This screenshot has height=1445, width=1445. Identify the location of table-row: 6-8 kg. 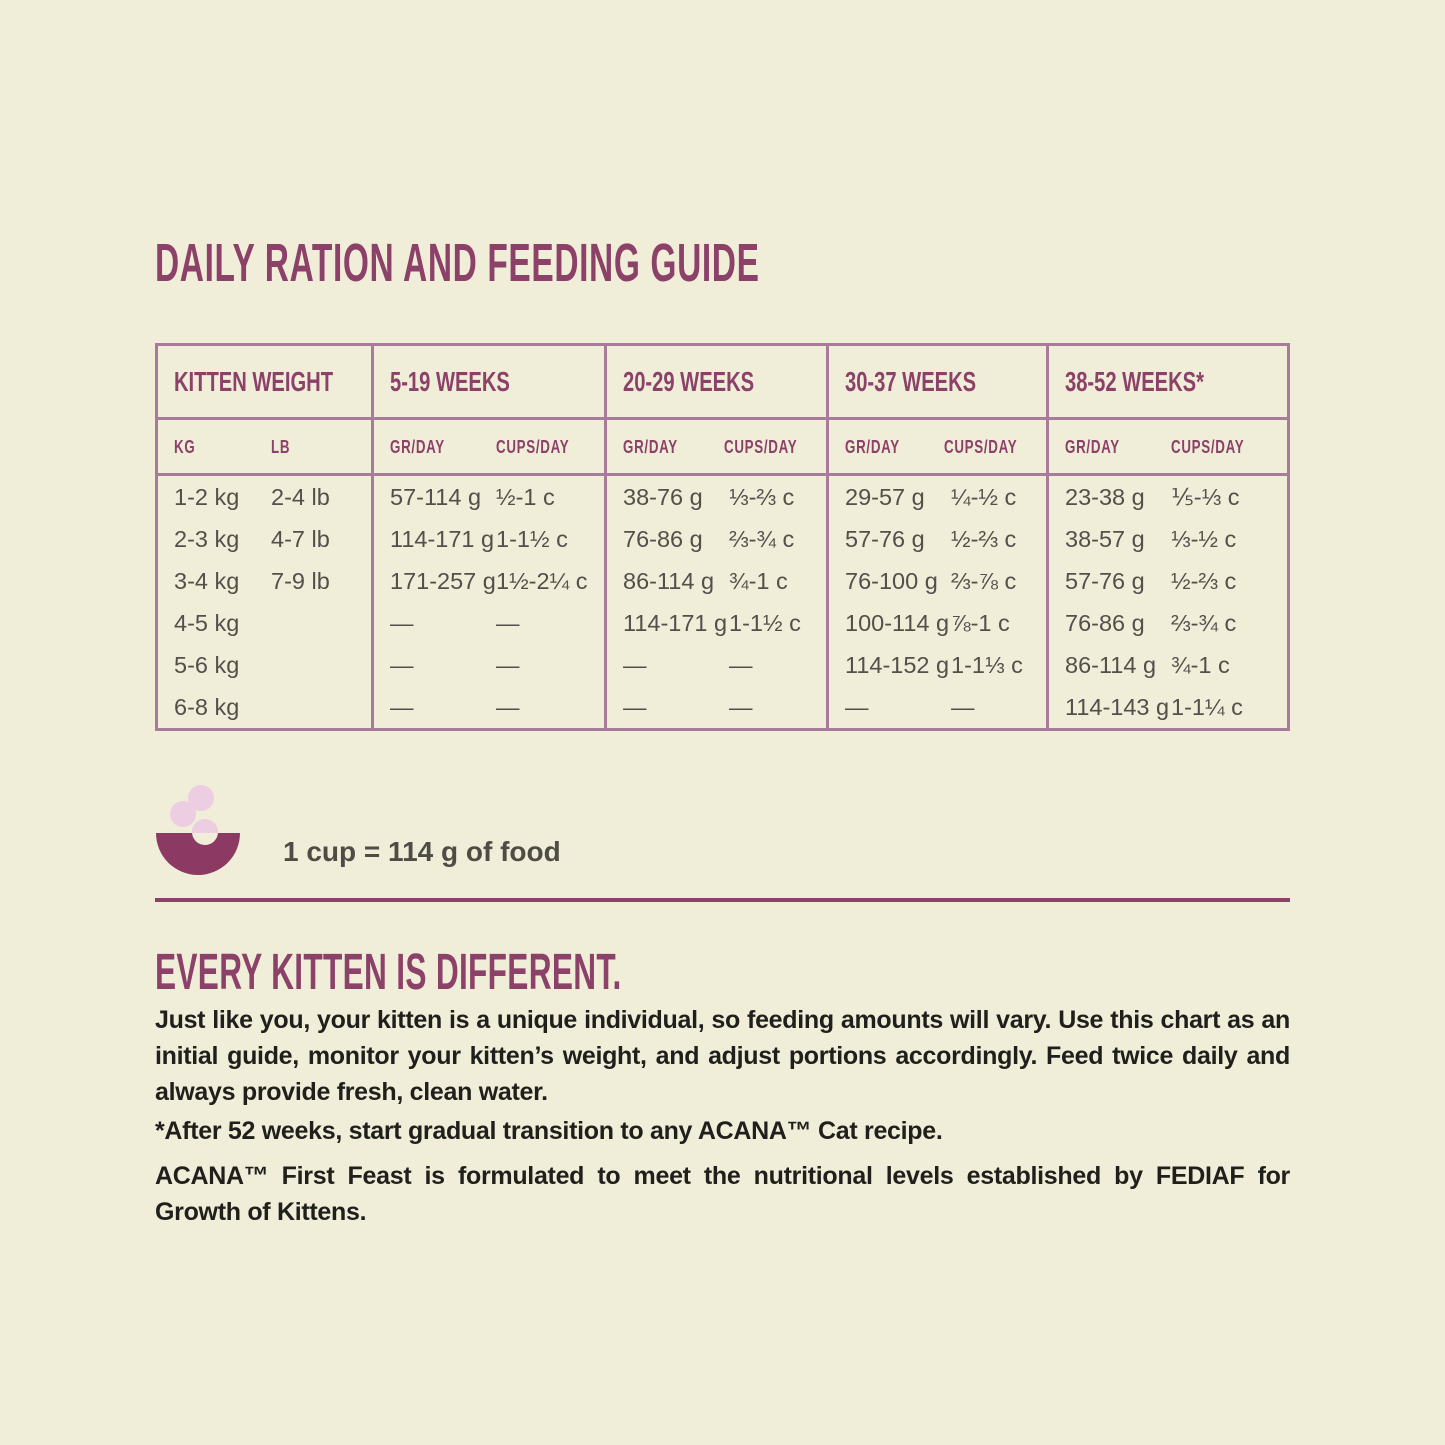
(264, 707).